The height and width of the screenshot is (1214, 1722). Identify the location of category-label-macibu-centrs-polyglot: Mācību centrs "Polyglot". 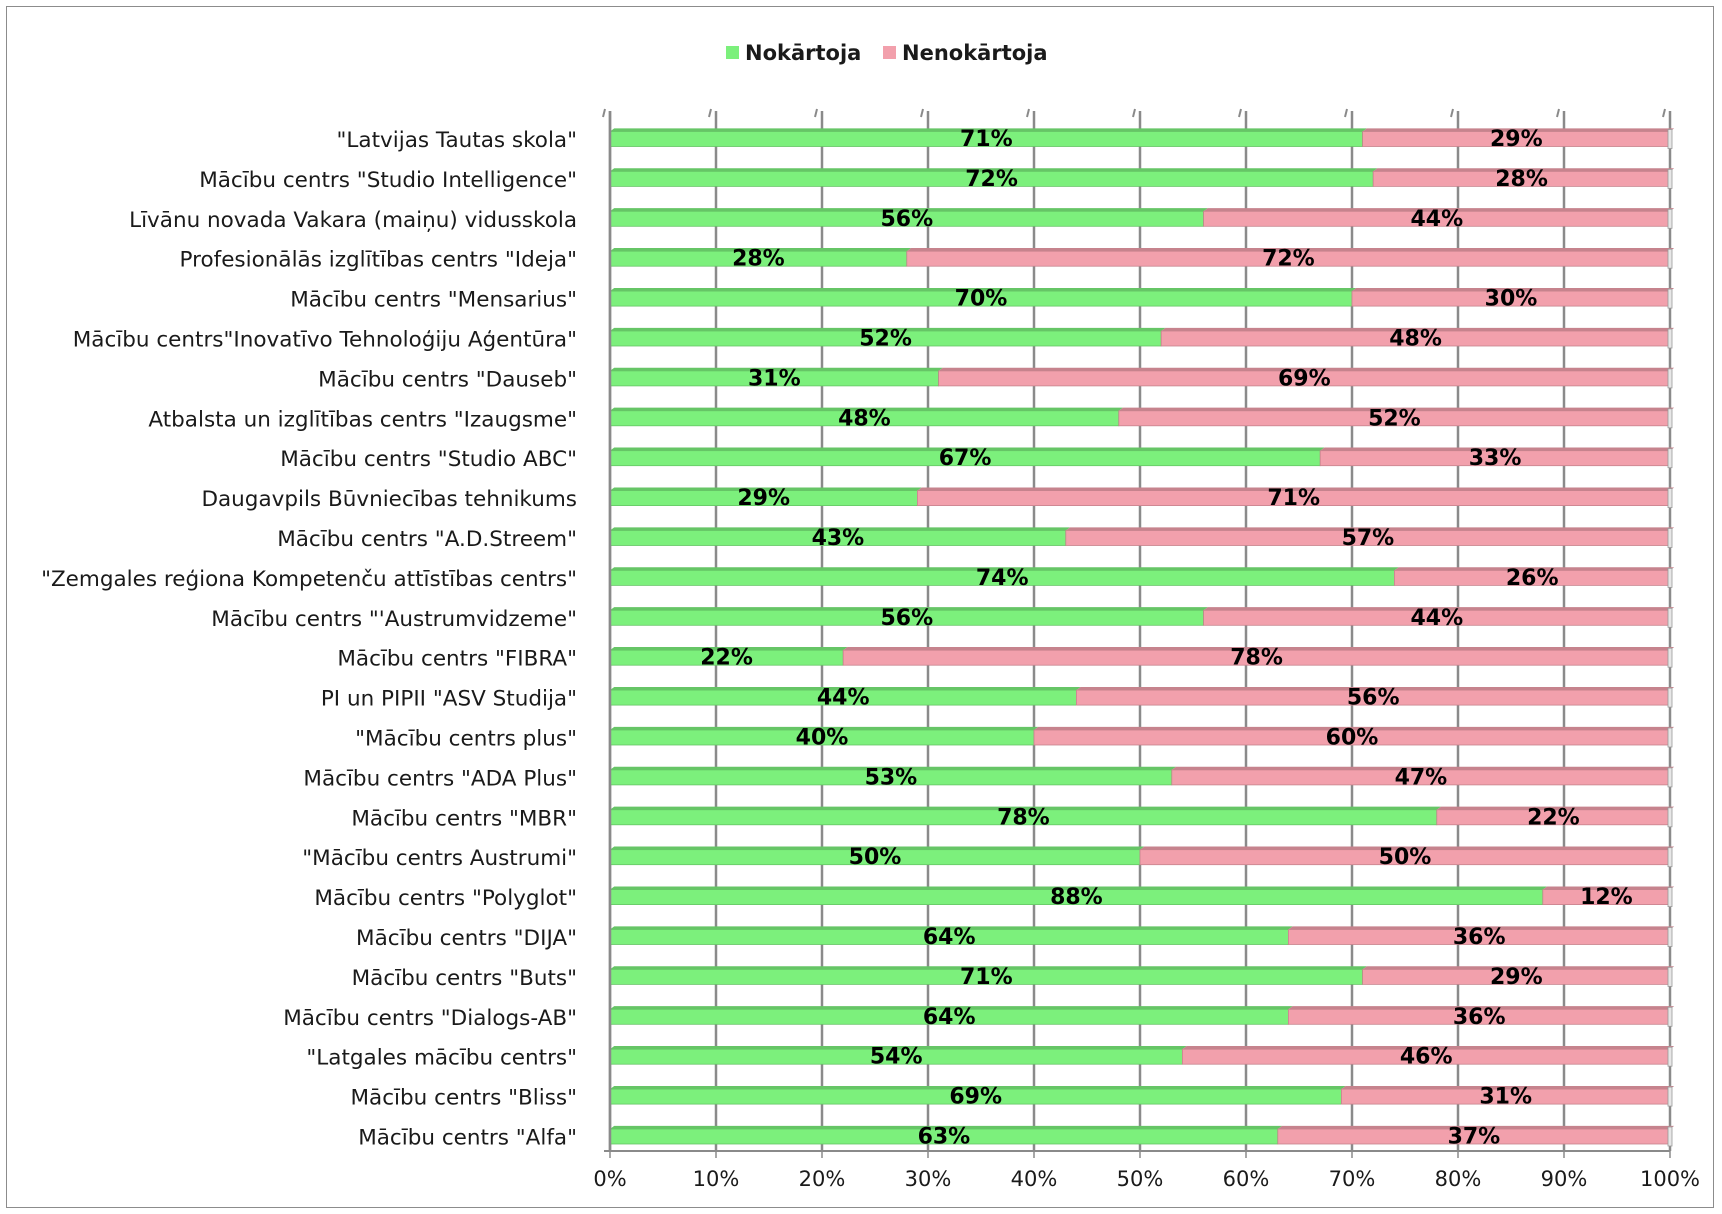
(445, 898).